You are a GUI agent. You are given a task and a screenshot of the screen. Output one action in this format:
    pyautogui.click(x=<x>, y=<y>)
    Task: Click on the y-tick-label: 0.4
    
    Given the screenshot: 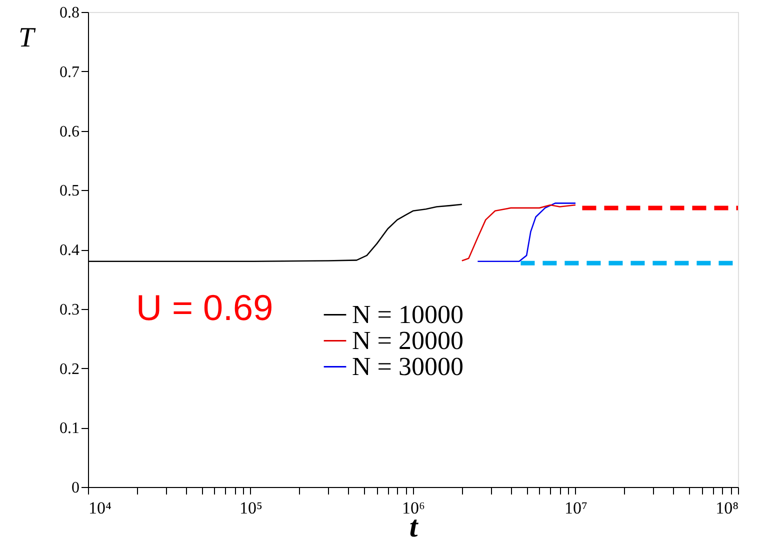 What is the action you would take?
    pyautogui.click(x=70, y=250)
    